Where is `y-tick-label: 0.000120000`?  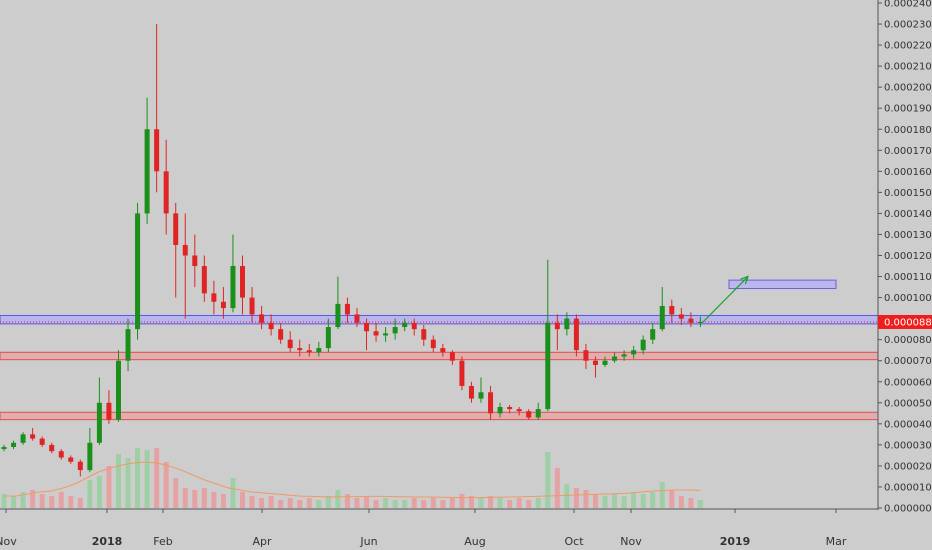 y-tick-label: 0.000120000 is located at coordinates (908, 256).